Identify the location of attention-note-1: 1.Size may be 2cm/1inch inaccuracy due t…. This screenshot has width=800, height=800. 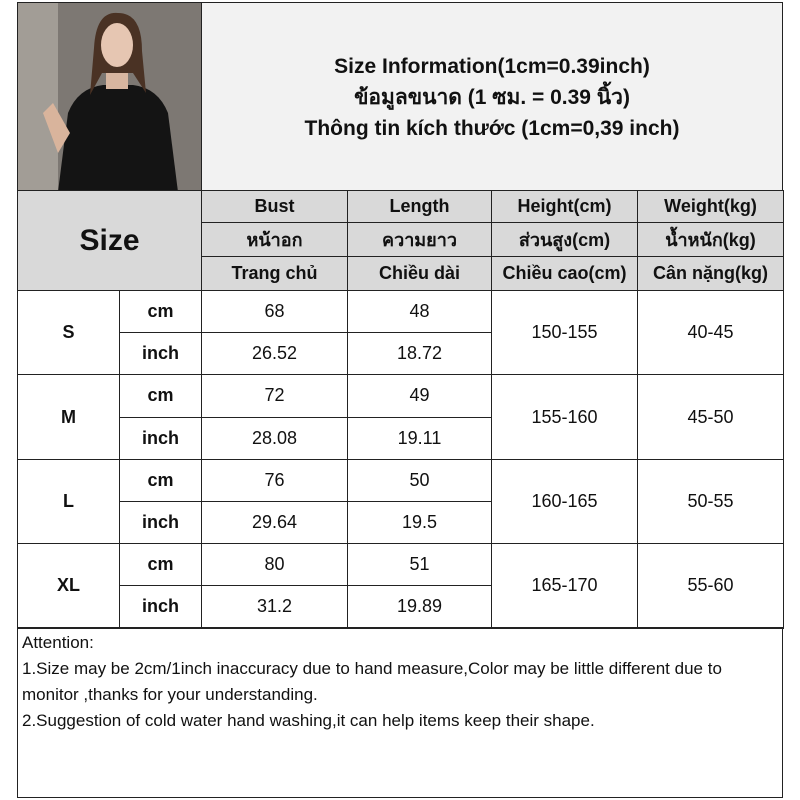
(372, 681).